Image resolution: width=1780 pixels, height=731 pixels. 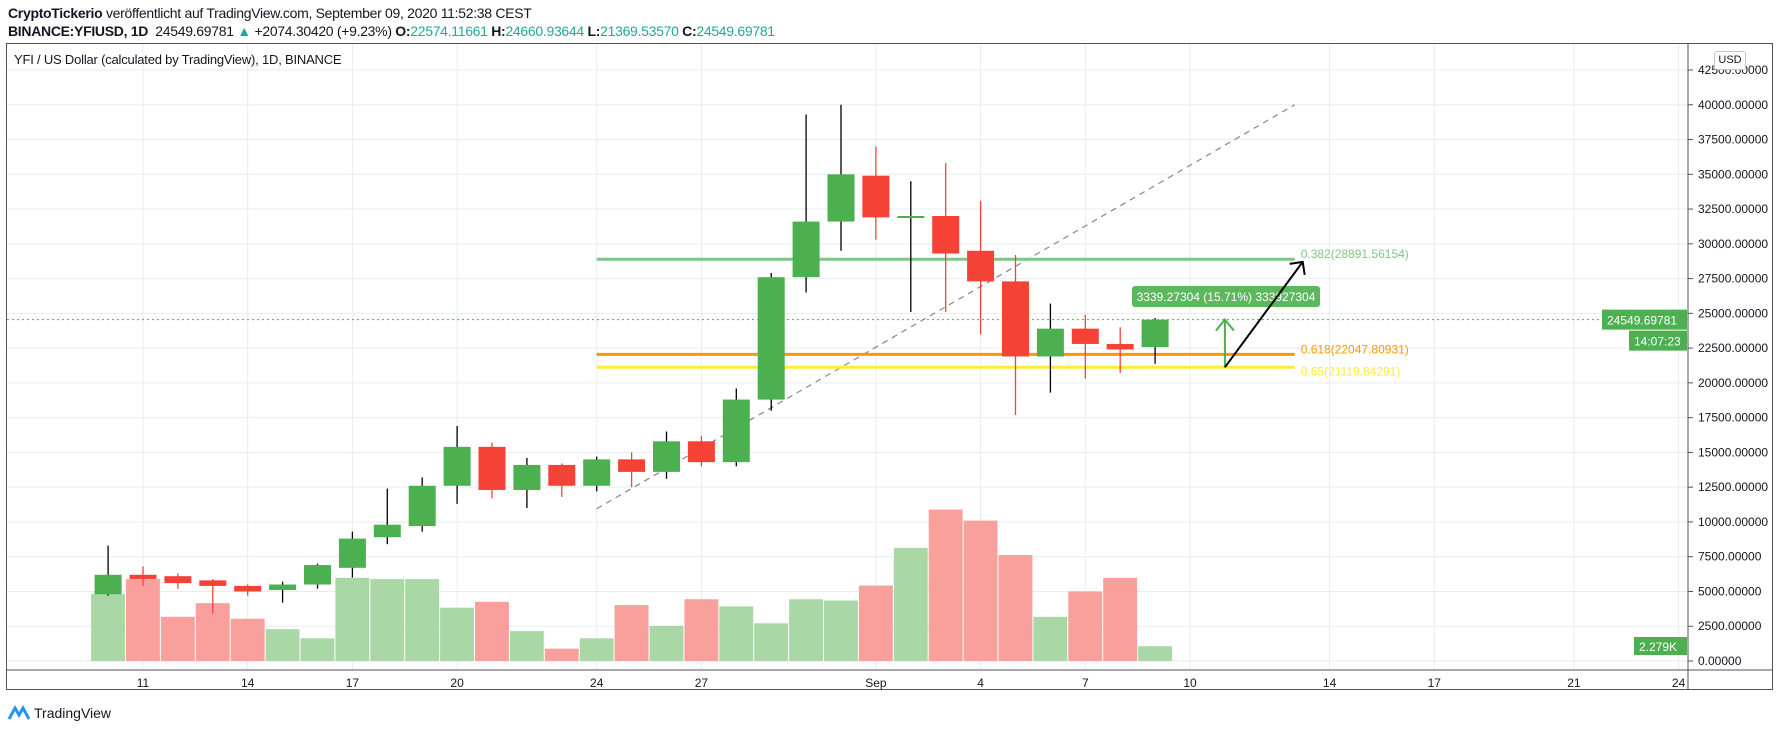 I want to click on open-value: 22574.11661, so click(x=449, y=31).